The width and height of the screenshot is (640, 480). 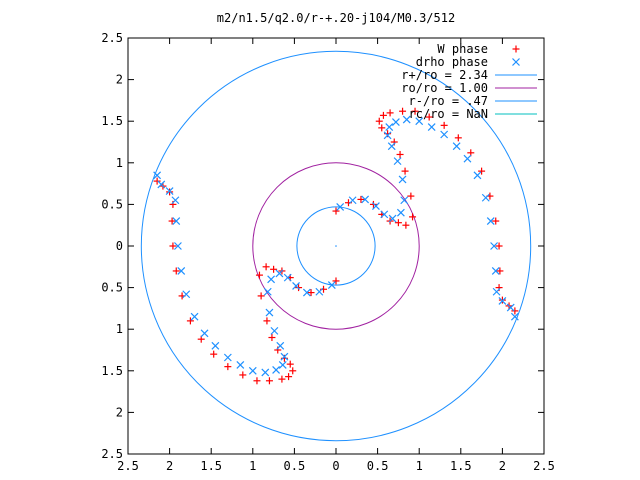 I want to click on series-1-point-24-d2, so click(x=495, y=271).